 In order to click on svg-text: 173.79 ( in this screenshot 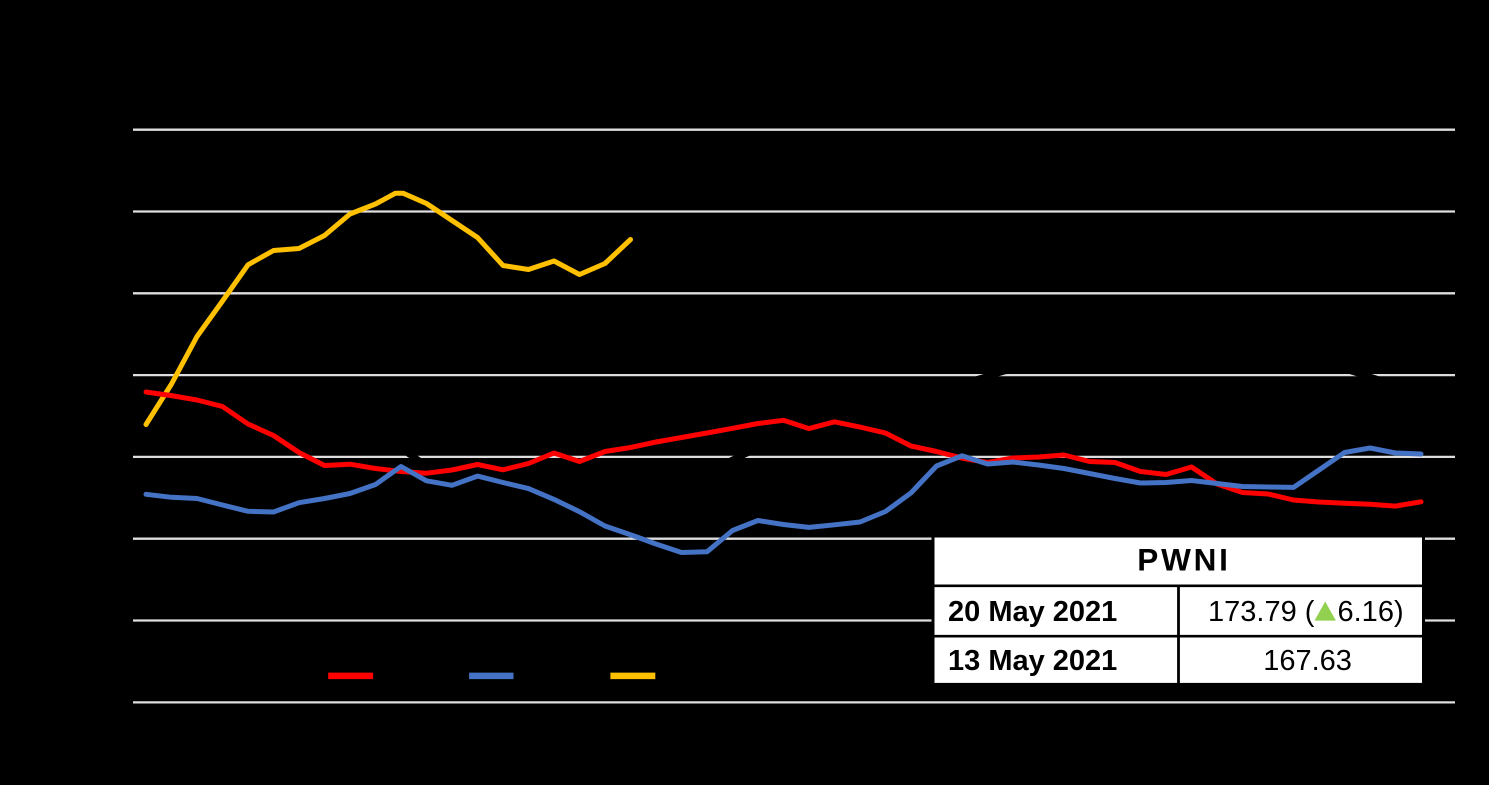, I will do `click(1261, 612)`.